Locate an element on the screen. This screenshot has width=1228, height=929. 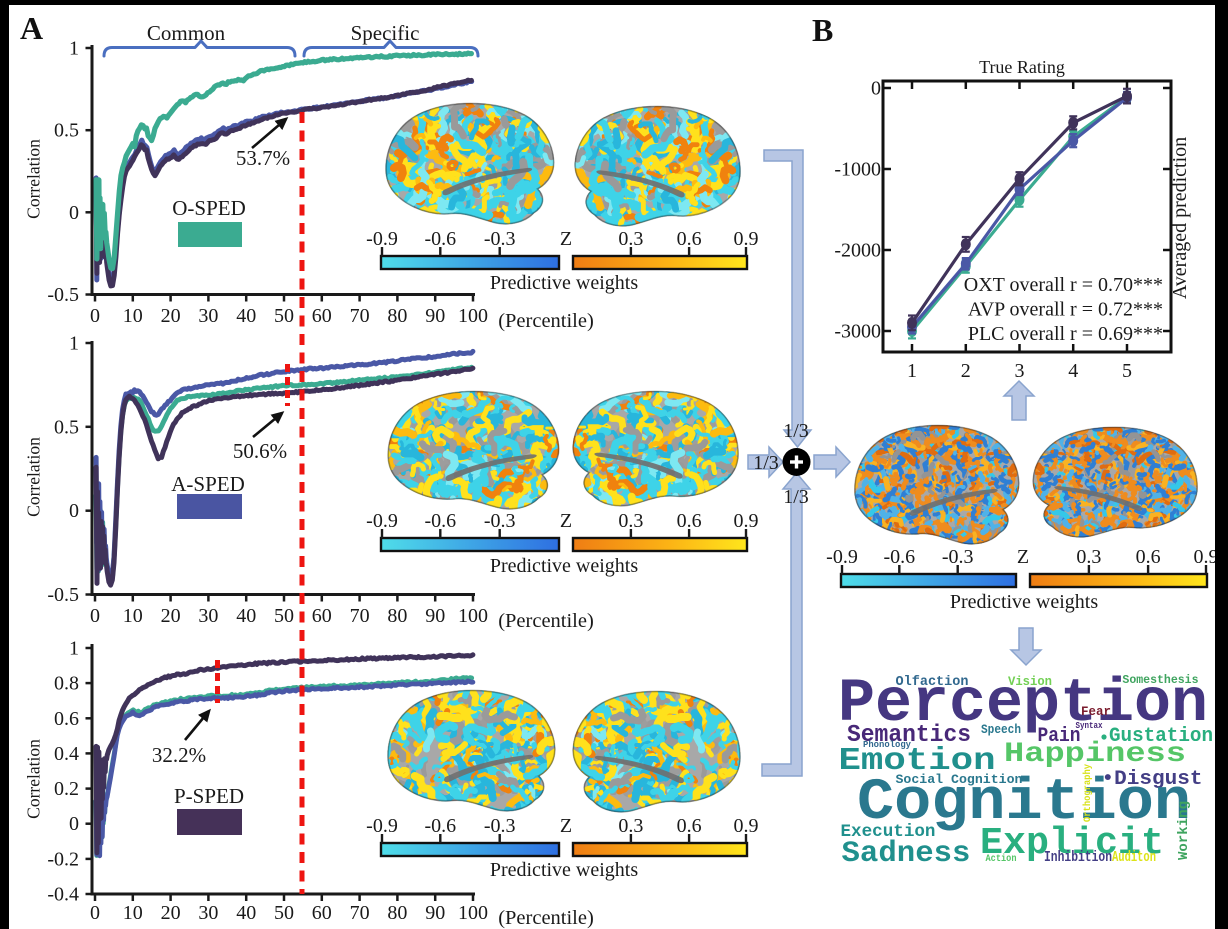
svg-text: Auditon is located at coordinates (1134, 858).